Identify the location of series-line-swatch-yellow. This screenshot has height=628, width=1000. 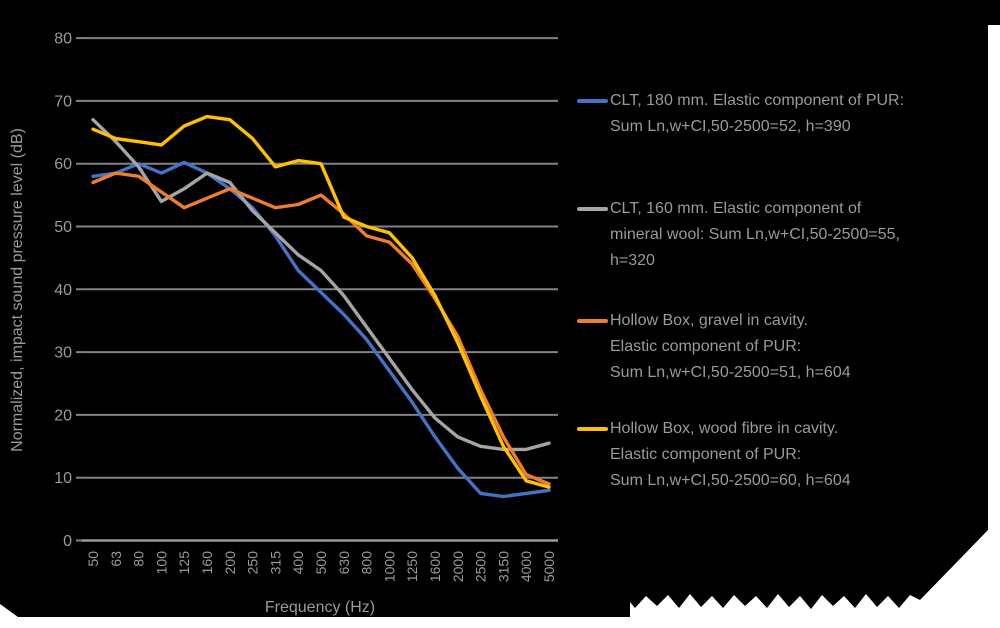
(592, 429).